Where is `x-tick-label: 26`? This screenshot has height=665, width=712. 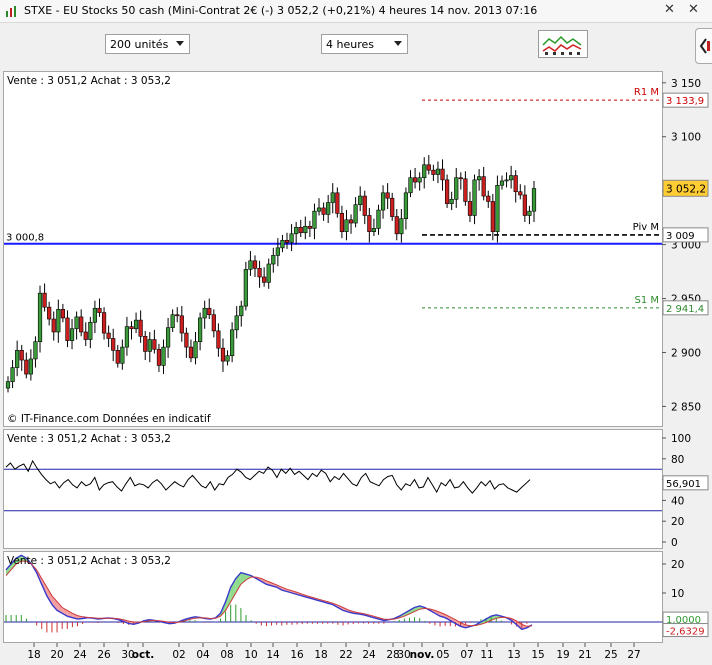 x-tick-label: 26 is located at coordinates (104, 655).